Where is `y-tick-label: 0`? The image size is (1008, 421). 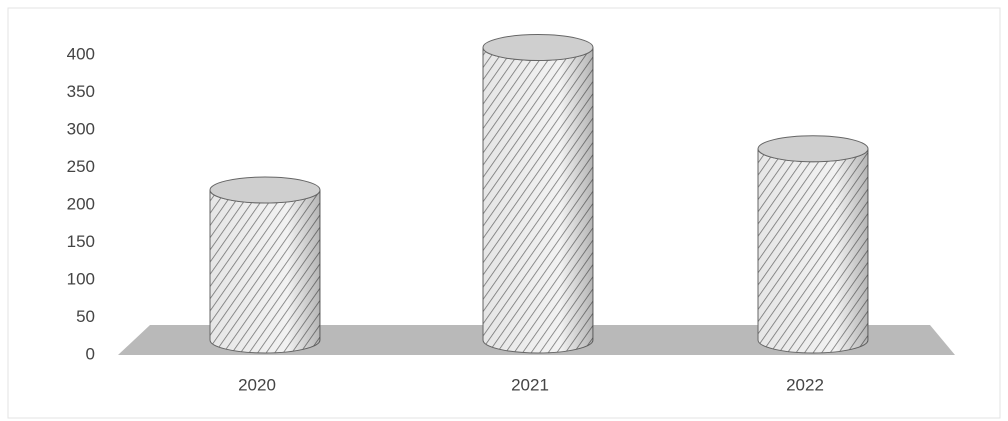 y-tick-label: 0 is located at coordinates (90, 353).